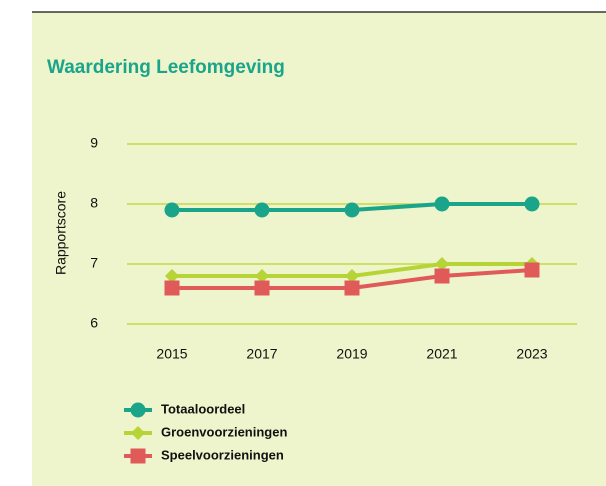  Describe the element at coordinates (94, 323) in the screenshot. I see `y-tick-label: 6` at that location.